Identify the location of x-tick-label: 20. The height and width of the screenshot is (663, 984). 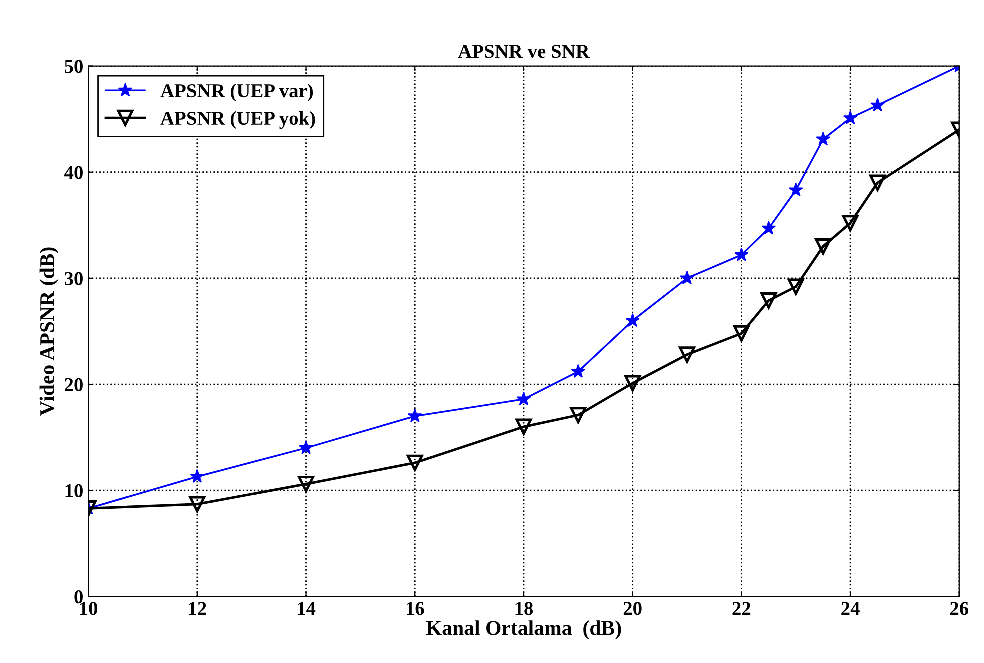
(633, 609).